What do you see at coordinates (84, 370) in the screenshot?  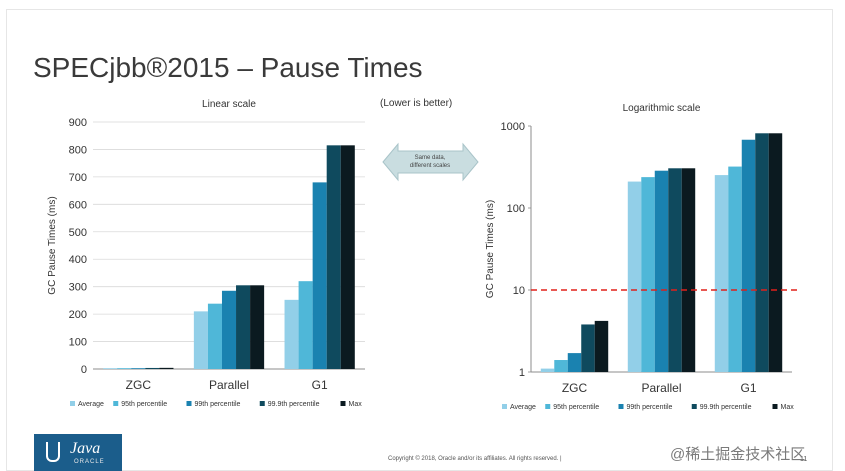 I see `y-tick-label: 0` at bounding box center [84, 370].